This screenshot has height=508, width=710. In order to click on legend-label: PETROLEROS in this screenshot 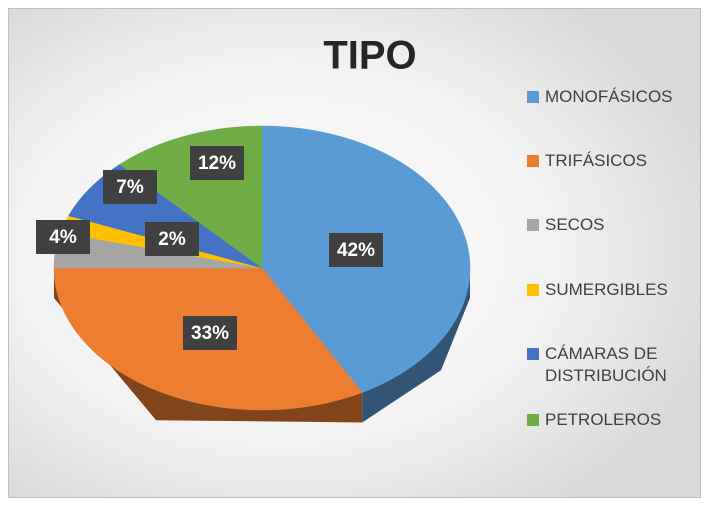, I will do `click(603, 419)`.